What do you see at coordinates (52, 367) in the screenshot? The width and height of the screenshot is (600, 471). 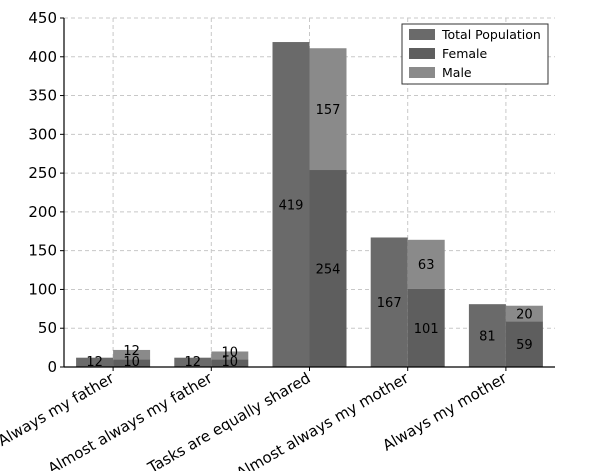 I see `y-tick-label: 0` at bounding box center [52, 367].